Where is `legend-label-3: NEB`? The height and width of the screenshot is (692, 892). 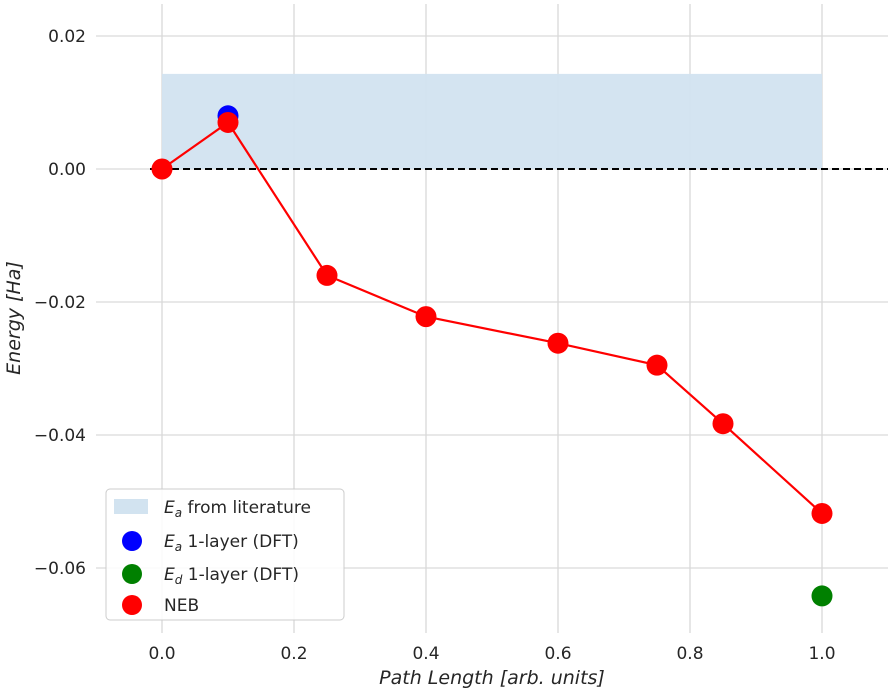 legend-label-3: NEB is located at coordinates (181, 606).